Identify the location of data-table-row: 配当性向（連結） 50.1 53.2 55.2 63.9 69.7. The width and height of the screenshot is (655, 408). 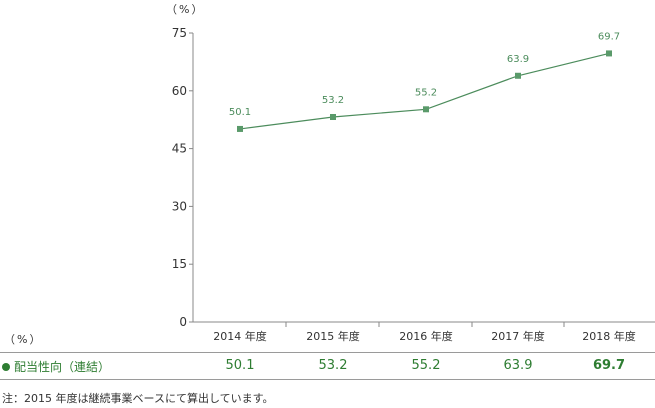
(327, 366).